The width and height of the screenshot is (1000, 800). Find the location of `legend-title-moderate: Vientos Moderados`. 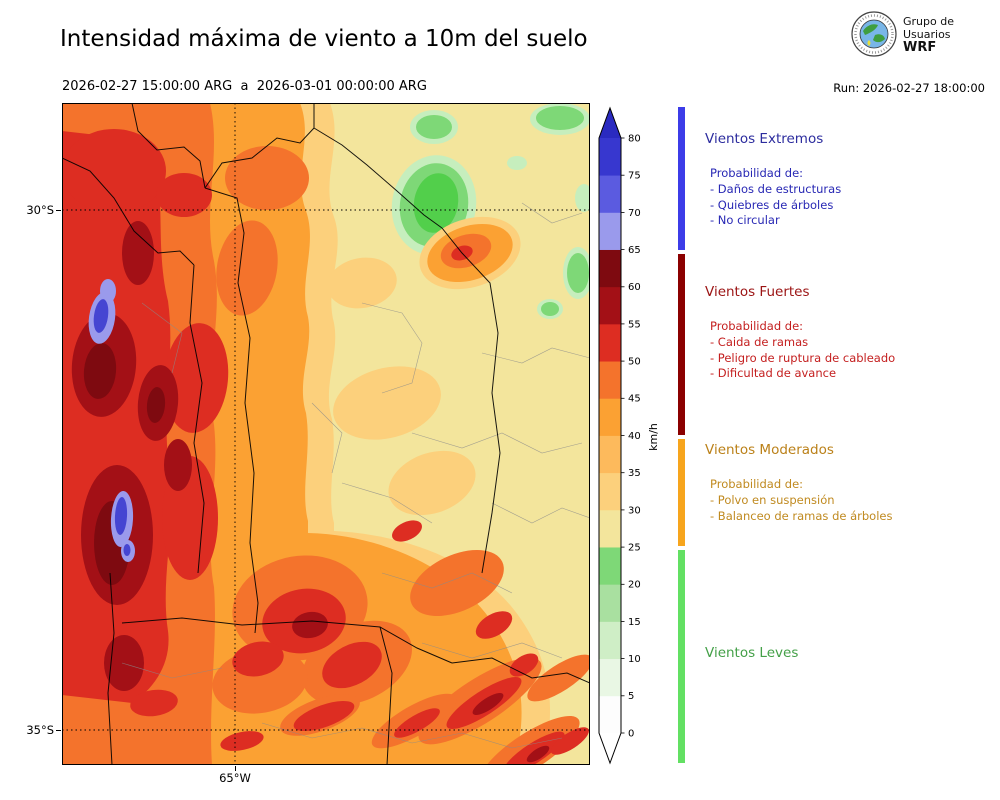

legend-title-moderate: Vientos Moderados is located at coordinates (769, 450).